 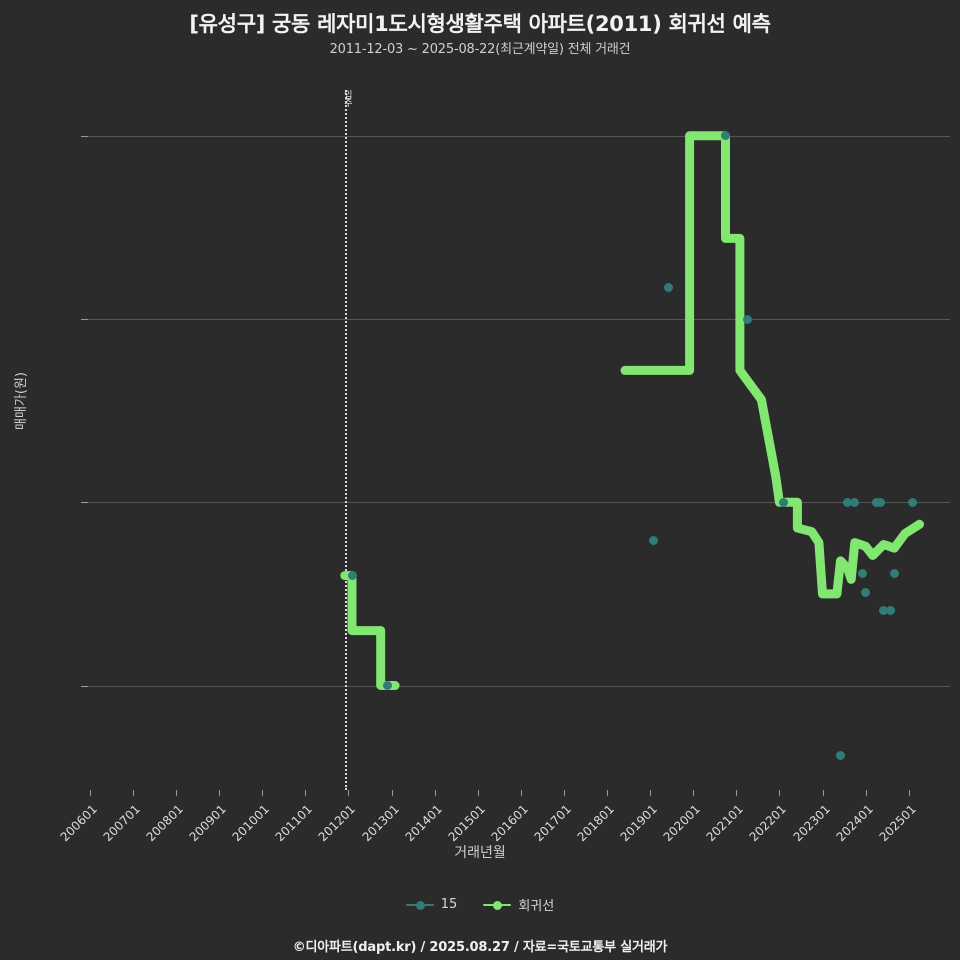 I want to click on page-subtitle: 2011-12-03 ~ 2025-08-22(최근계약일) 전체 거래건, so click(x=480, y=49).